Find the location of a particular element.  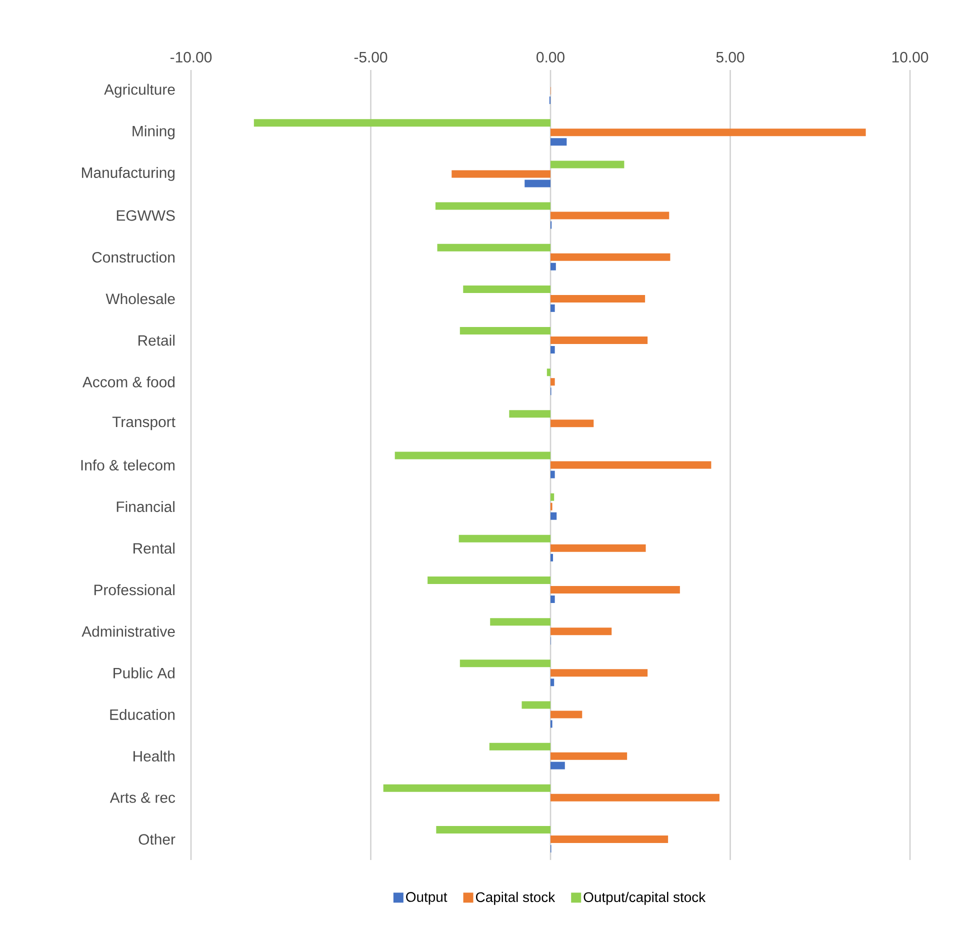

legend-label: Output is located at coordinates (427, 898).